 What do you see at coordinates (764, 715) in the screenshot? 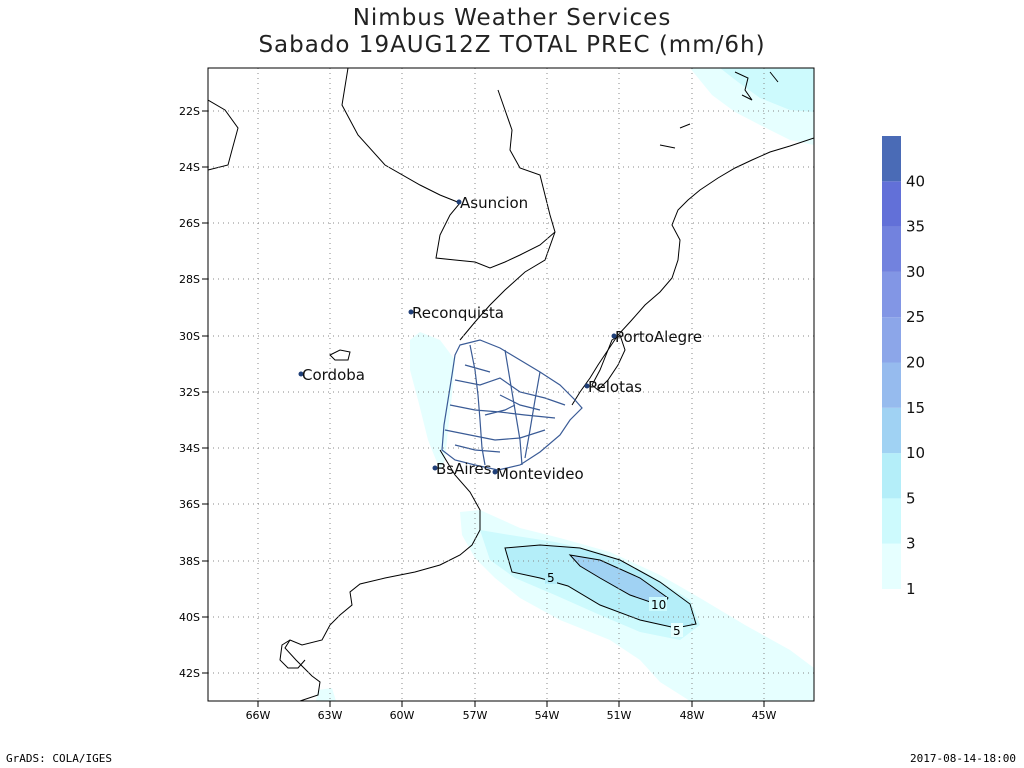
I see `lon-label: 45W` at bounding box center [764, 715].